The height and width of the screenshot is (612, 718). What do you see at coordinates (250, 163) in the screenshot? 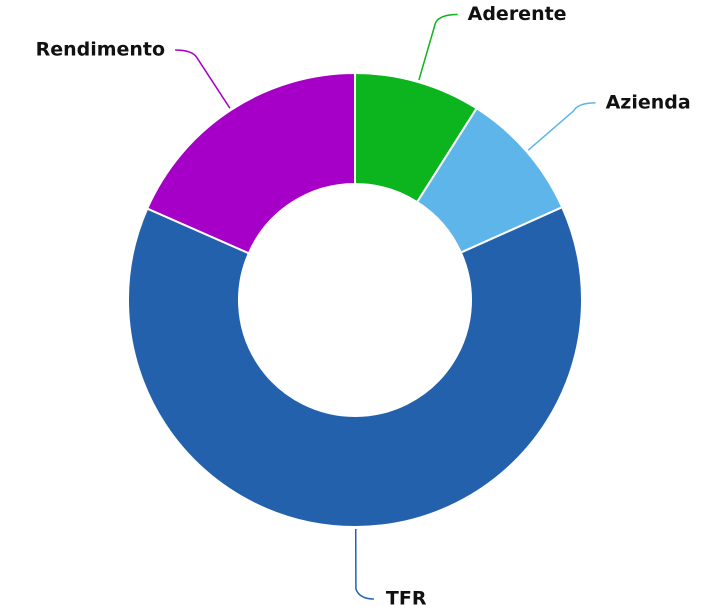
I see `donut-slice` at bounding box center [250, 163].